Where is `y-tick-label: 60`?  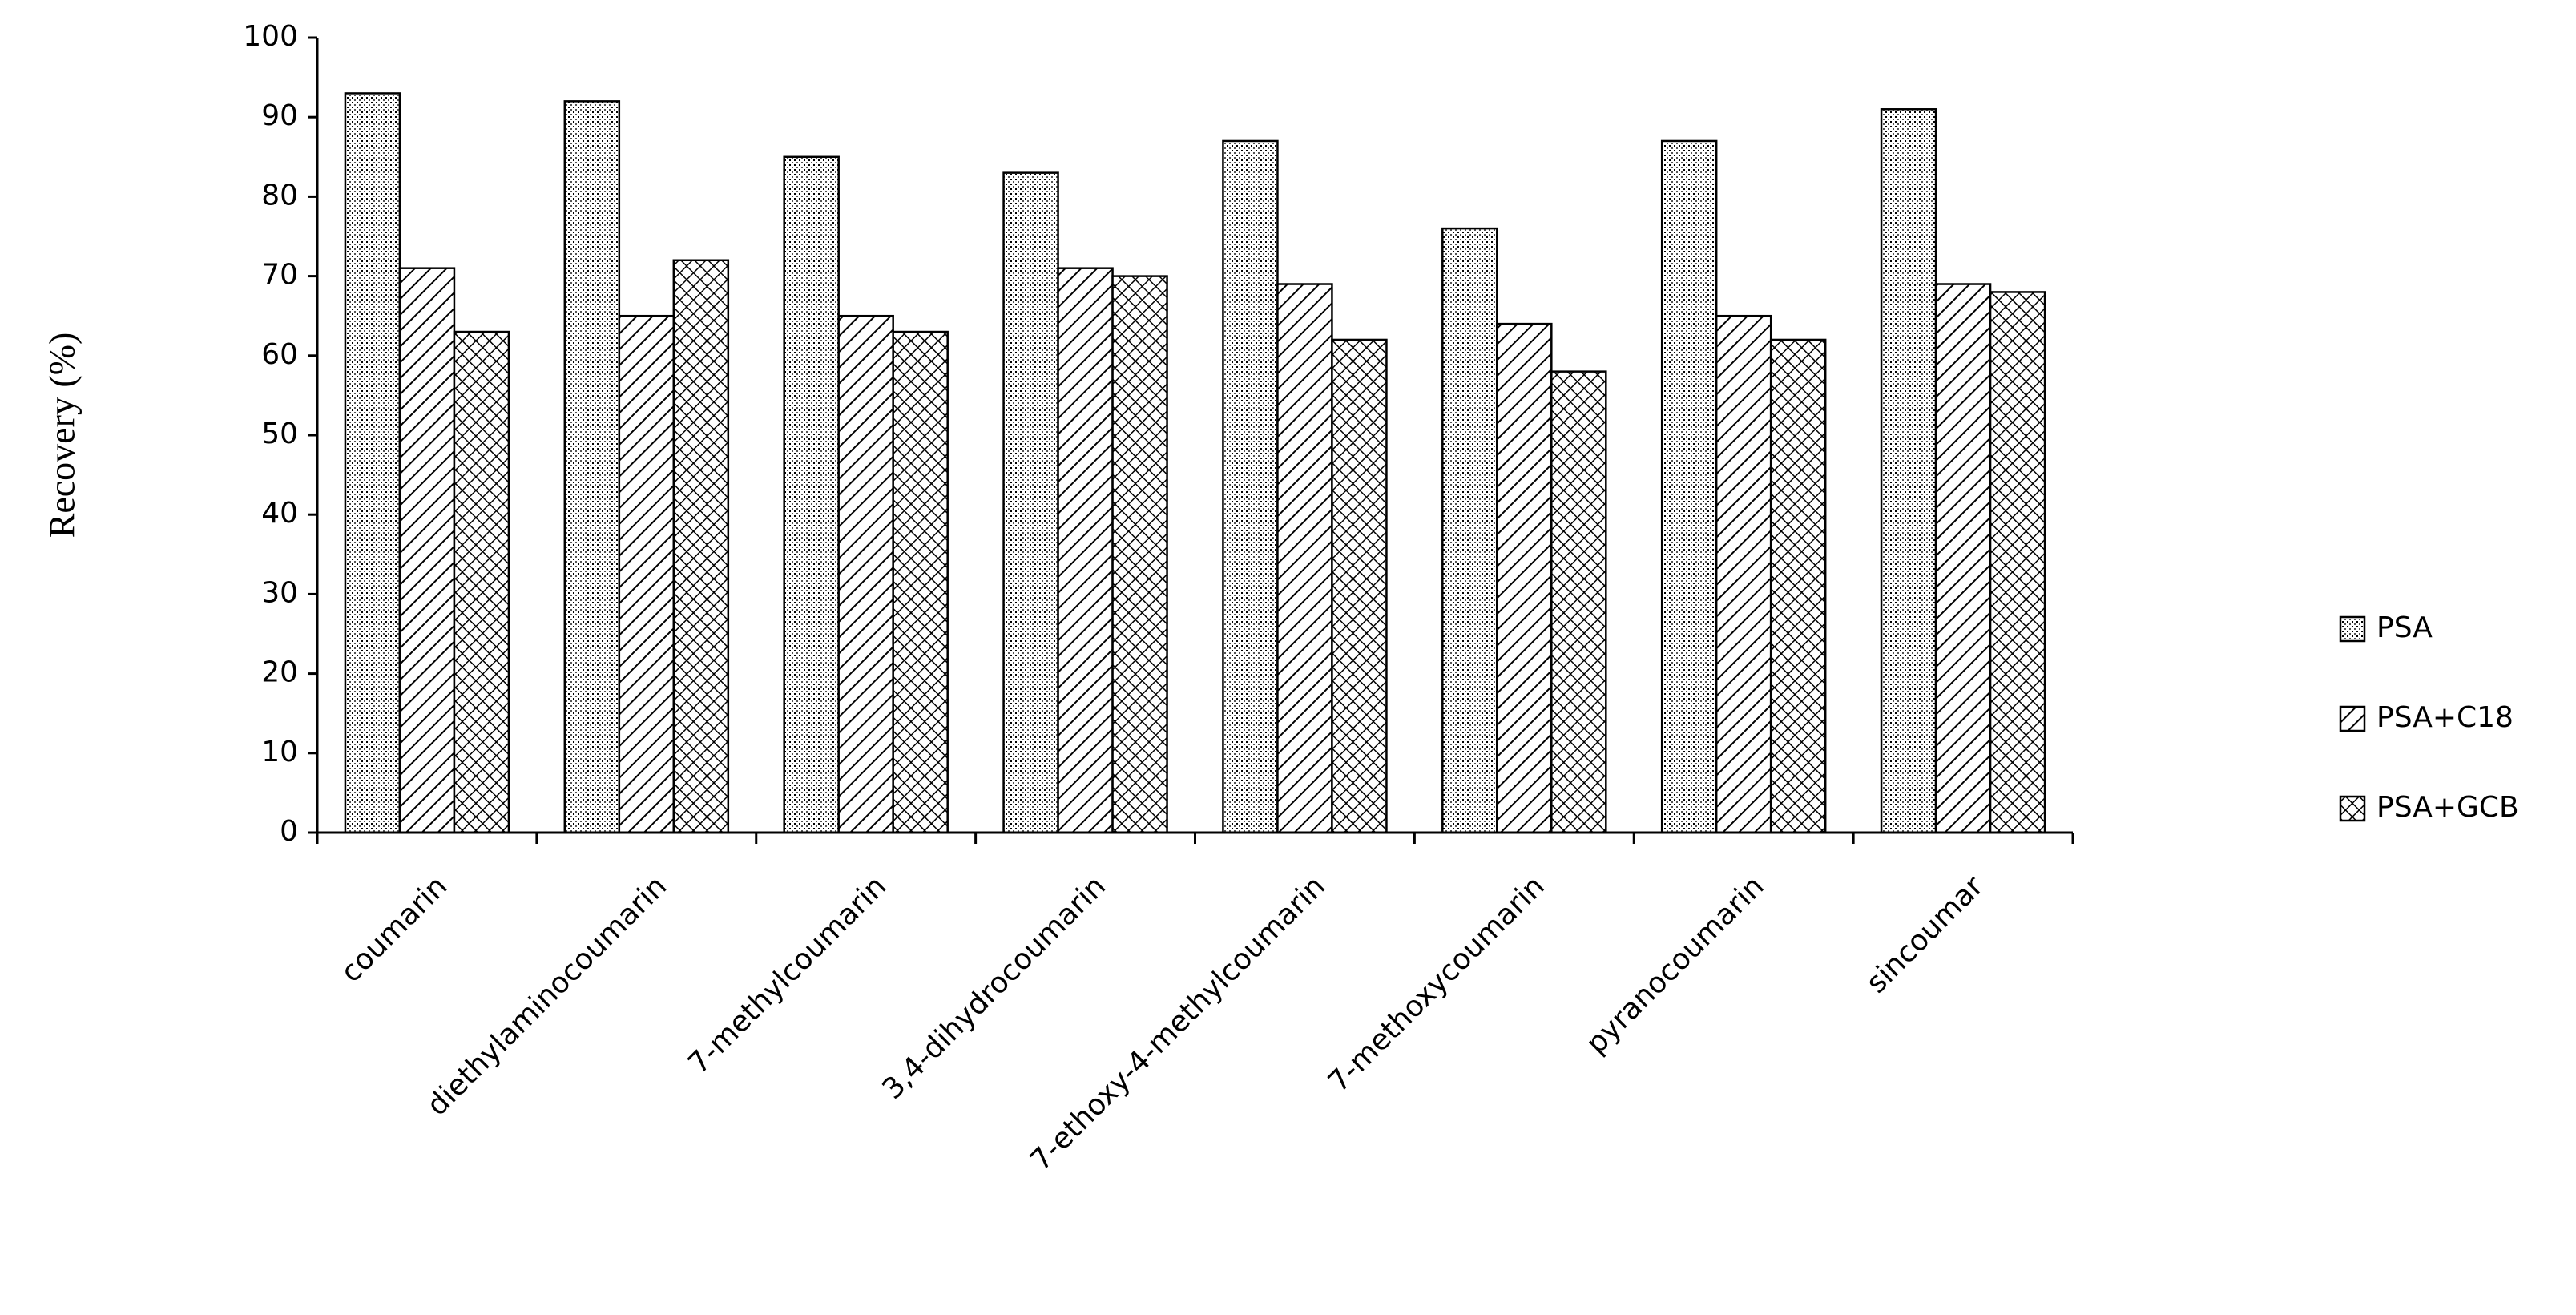
y-tick-label: 60 is located at coordinates (279, 354).